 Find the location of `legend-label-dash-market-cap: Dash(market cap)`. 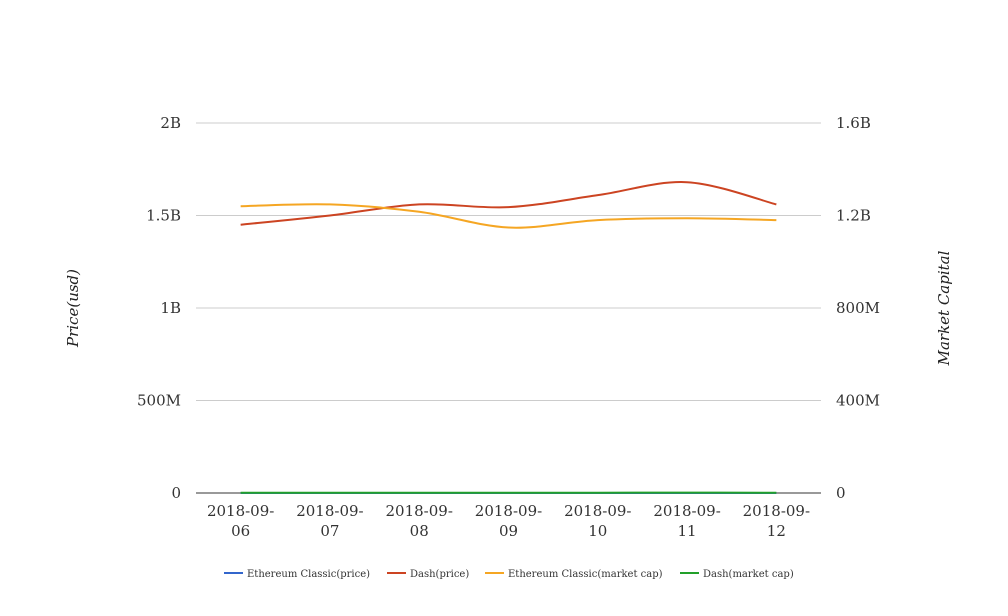

legend-label-dash-market-cap: Dash(market cap) is located at coordinates (748, 574).